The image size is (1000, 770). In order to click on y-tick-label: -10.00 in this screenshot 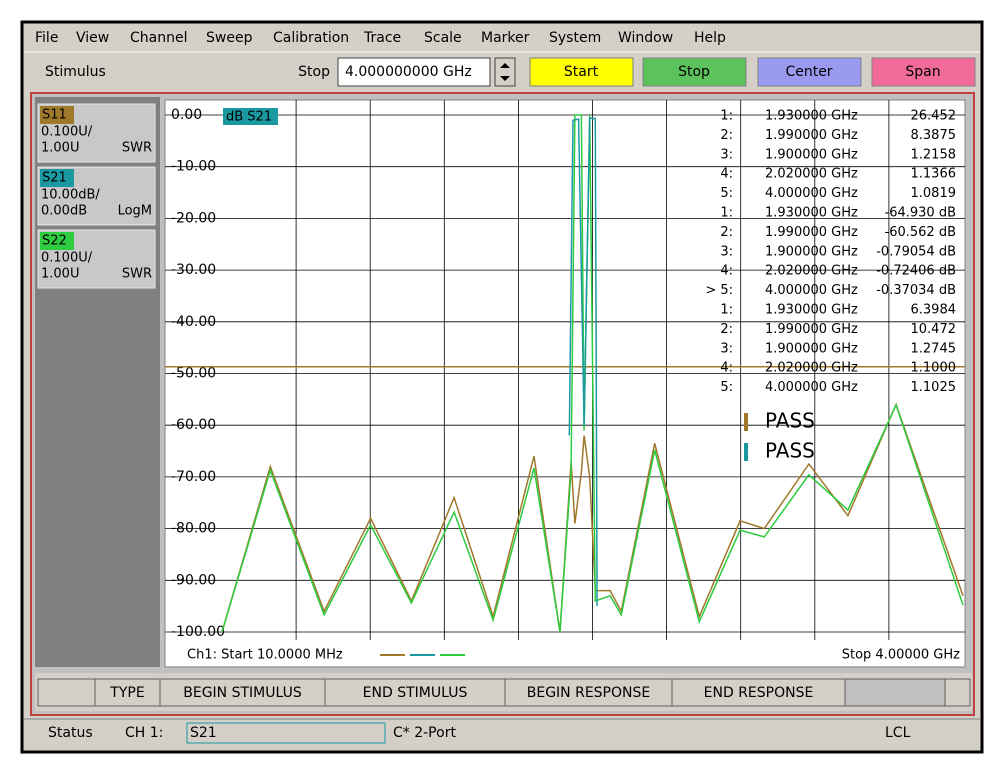, I will do `click(193, 167)`.